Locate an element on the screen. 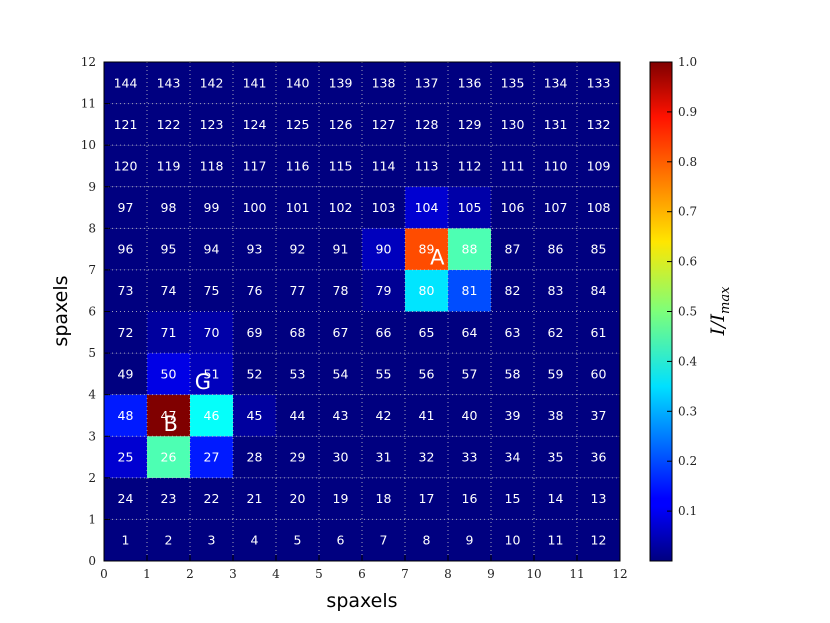 This screenshot has width=830, height=623. cell-label-123: 123 is located at coordinates (212, 124).